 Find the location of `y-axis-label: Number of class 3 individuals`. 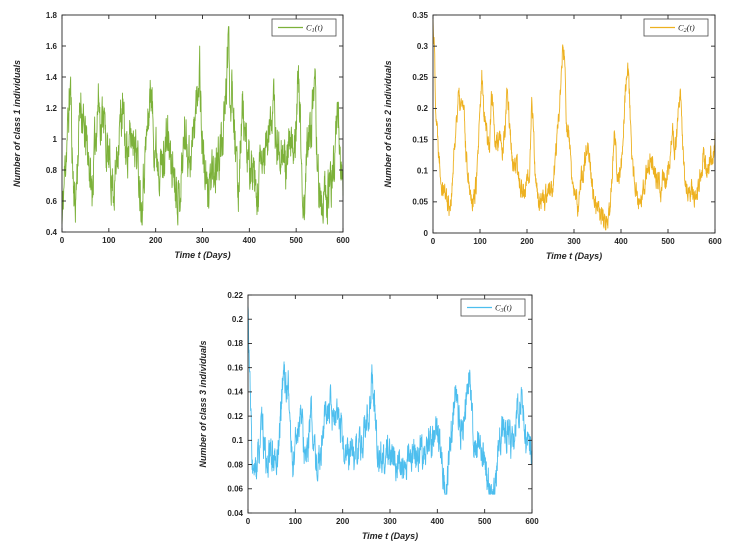

y-axis-label: Number of class 3 individuals is located at coordinates (203, 403).